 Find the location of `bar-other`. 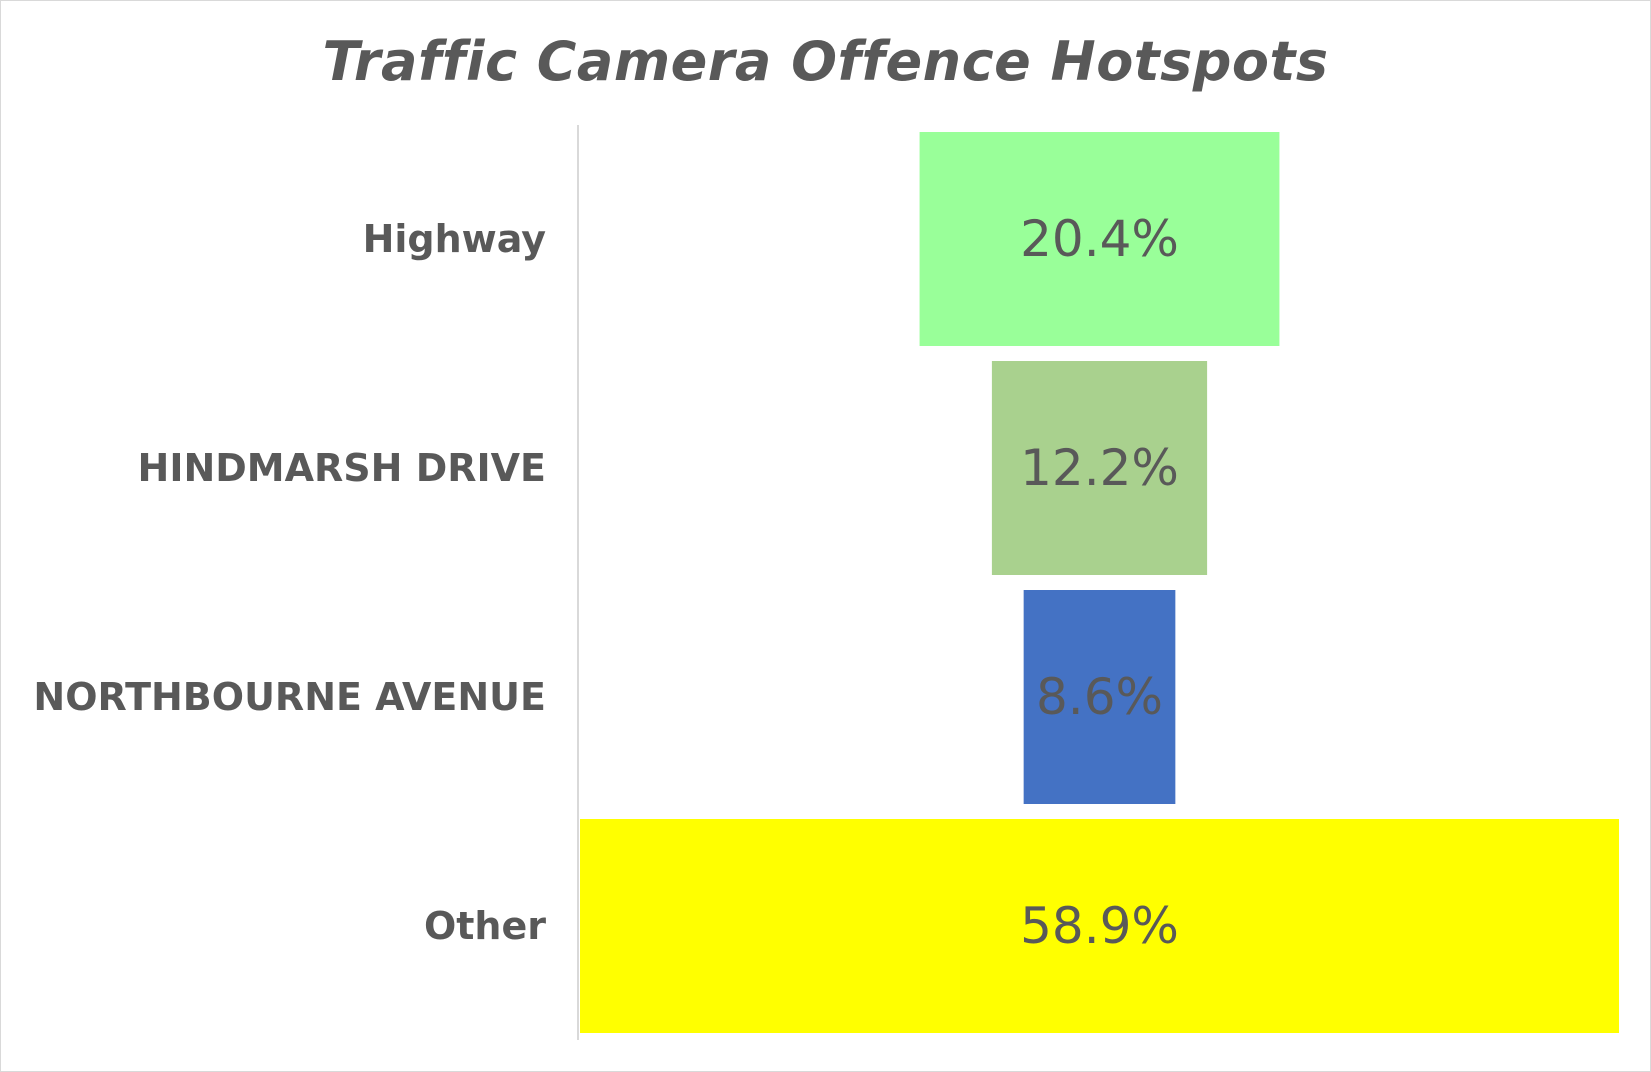

bar-other is located at coordinates (1099, 926).